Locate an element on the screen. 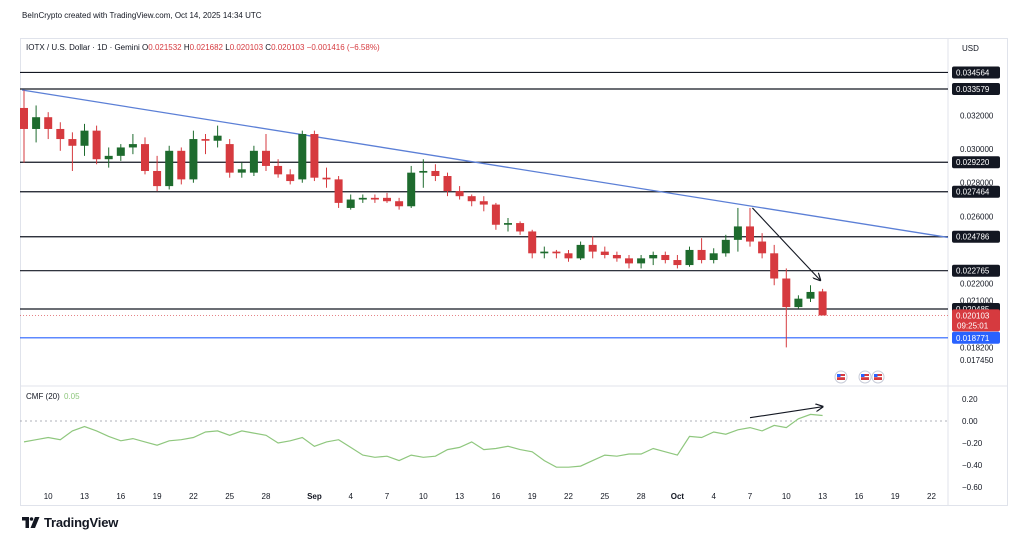 This screenshot has width=1024, height=543. symbol-legend-part: −0.001416 (−6.58%) is located at coordinates (343, 47).